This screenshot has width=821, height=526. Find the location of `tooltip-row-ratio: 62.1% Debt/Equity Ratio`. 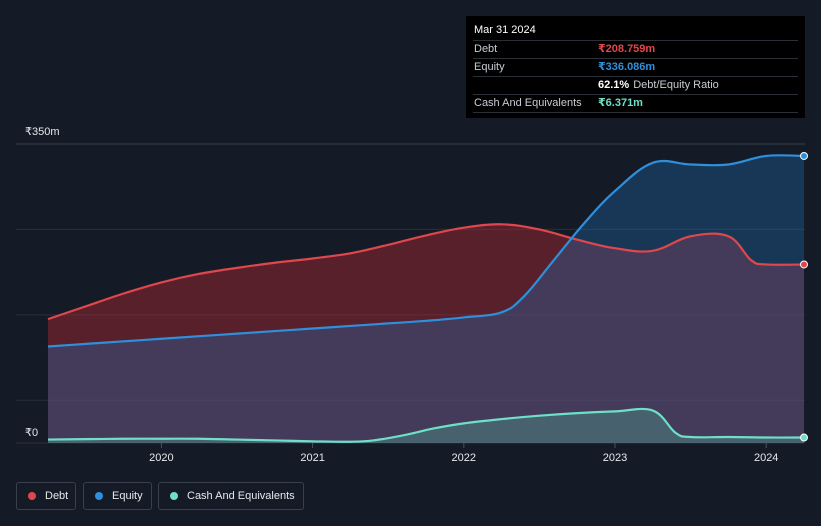

tooltip-row-ratio: 62.1% Debt/Equity Ratio is located at coordinates (635, 85).